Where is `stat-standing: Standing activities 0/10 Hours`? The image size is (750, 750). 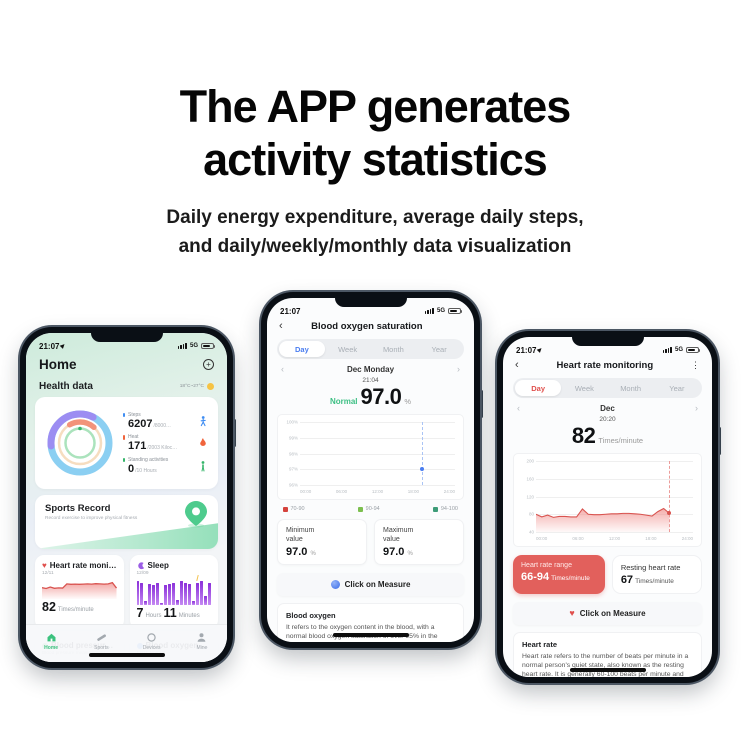 stat-standing: Standing activities 0/10 Hours is located at coordinates (166, 466).